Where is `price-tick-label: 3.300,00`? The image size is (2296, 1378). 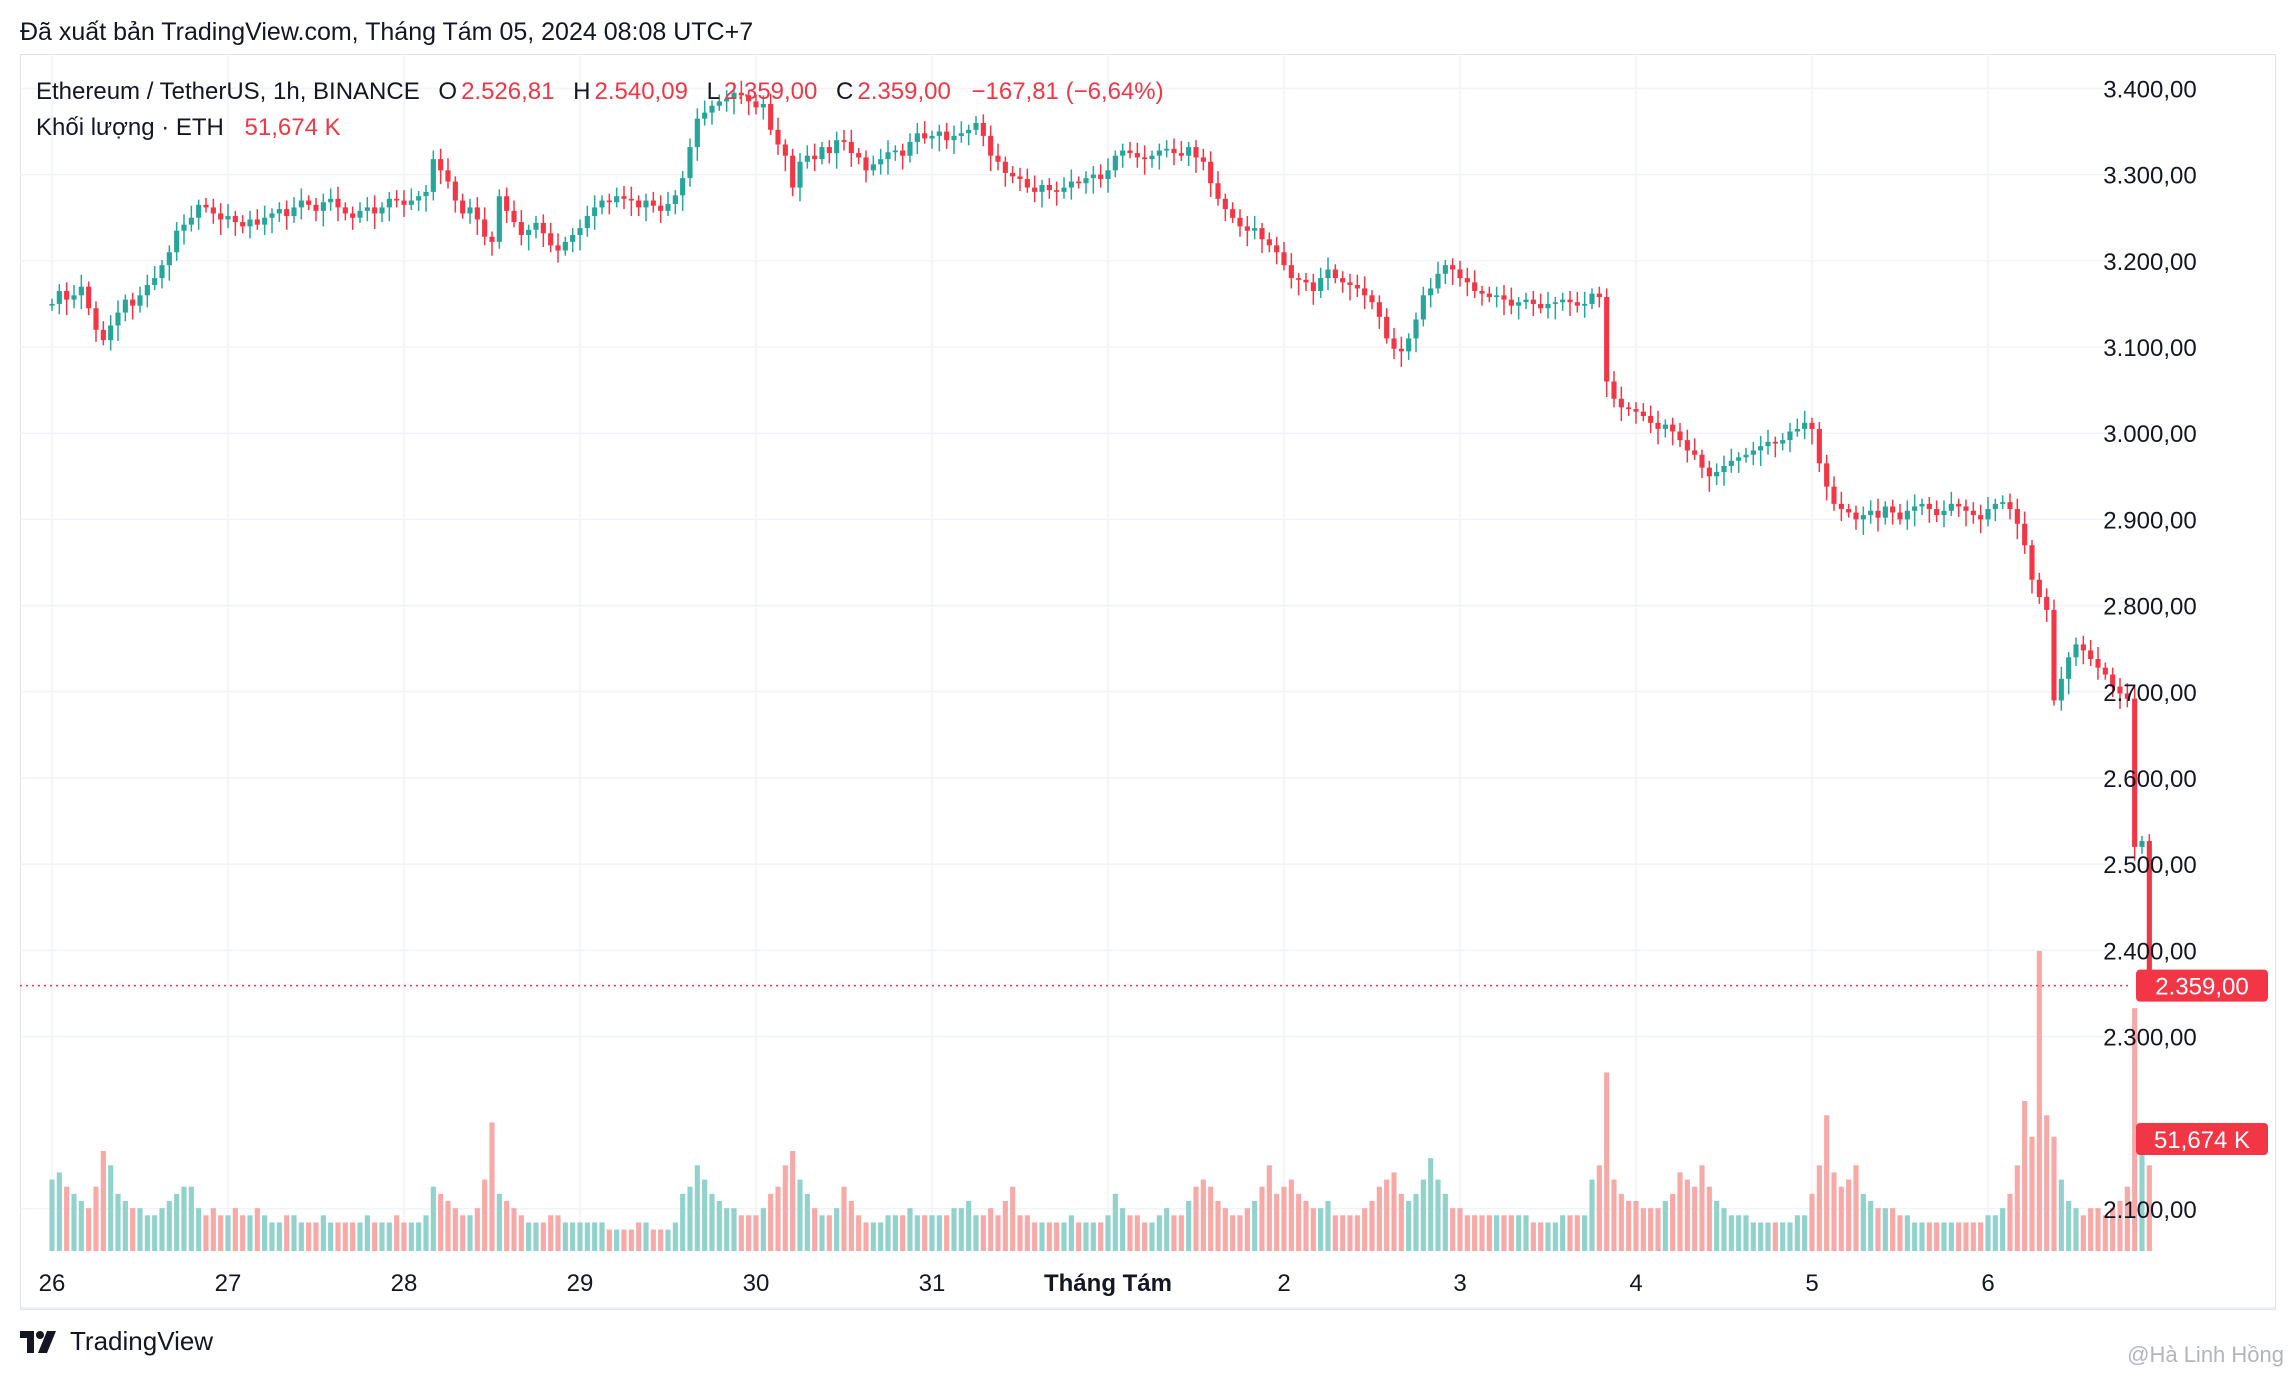 price-tick-label: 3.300,00 is located at coordinates (2149, 176).